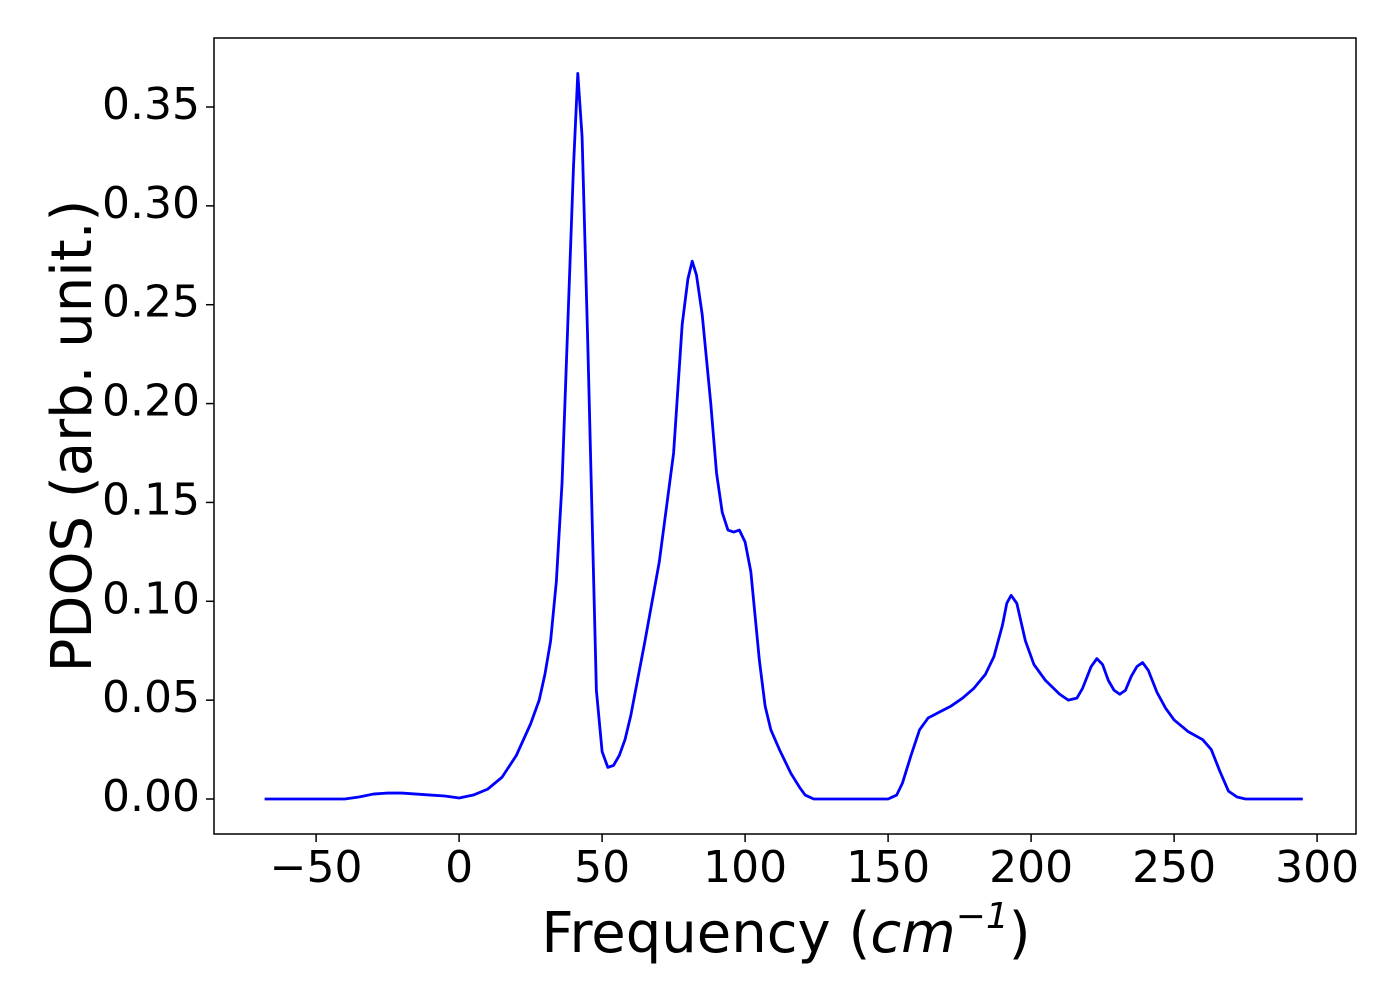 The image size is (1400, 1000). Describe the element at coordinates (151, 796) in the screenshot. I see `y-tick-label: 0.00` at that location.